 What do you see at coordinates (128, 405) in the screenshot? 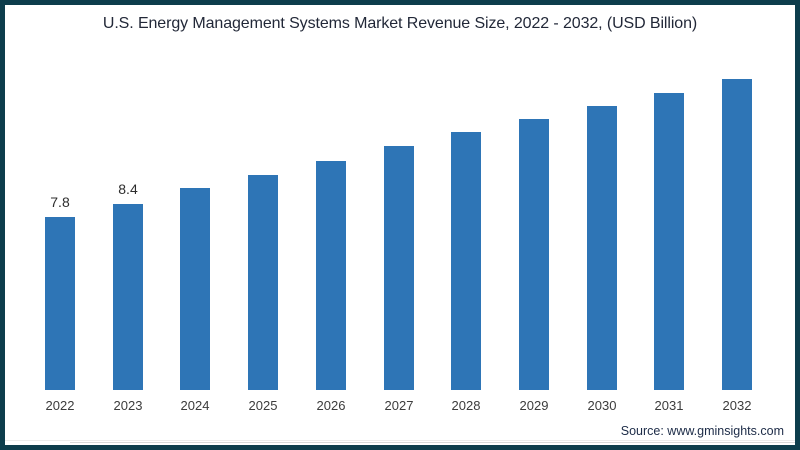
I see `x-axis-tick-label: 2023` at bounding box center [128, 405].